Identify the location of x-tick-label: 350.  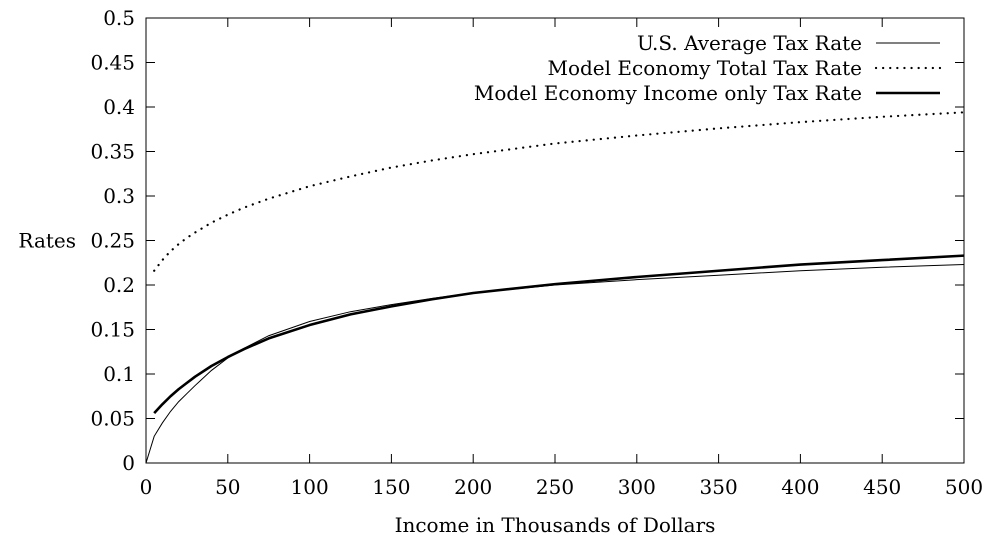
(719, 487).